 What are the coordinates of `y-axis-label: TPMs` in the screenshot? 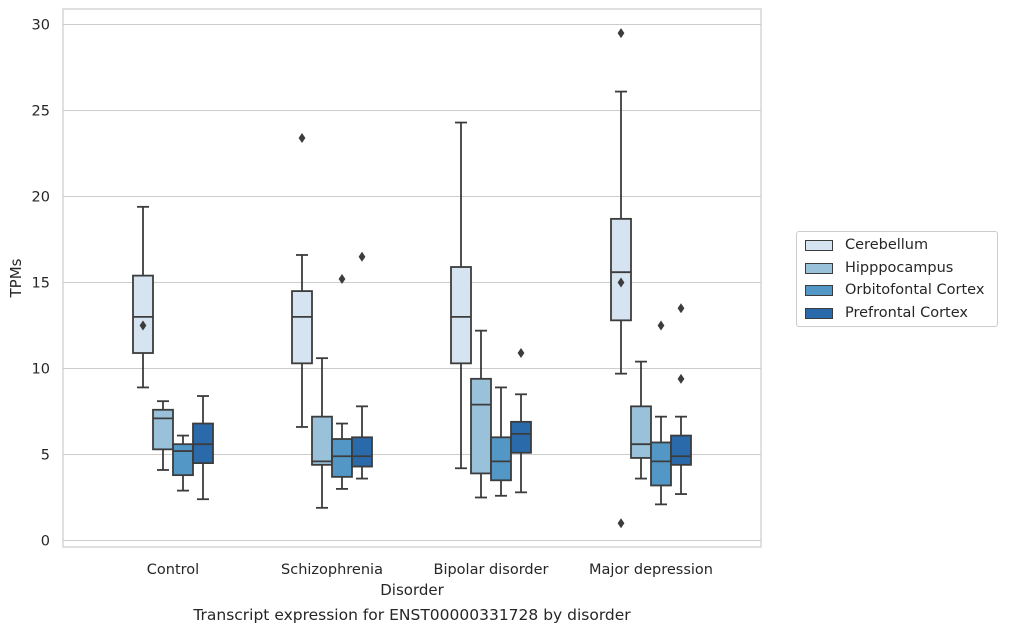 It's located at (16, 278).